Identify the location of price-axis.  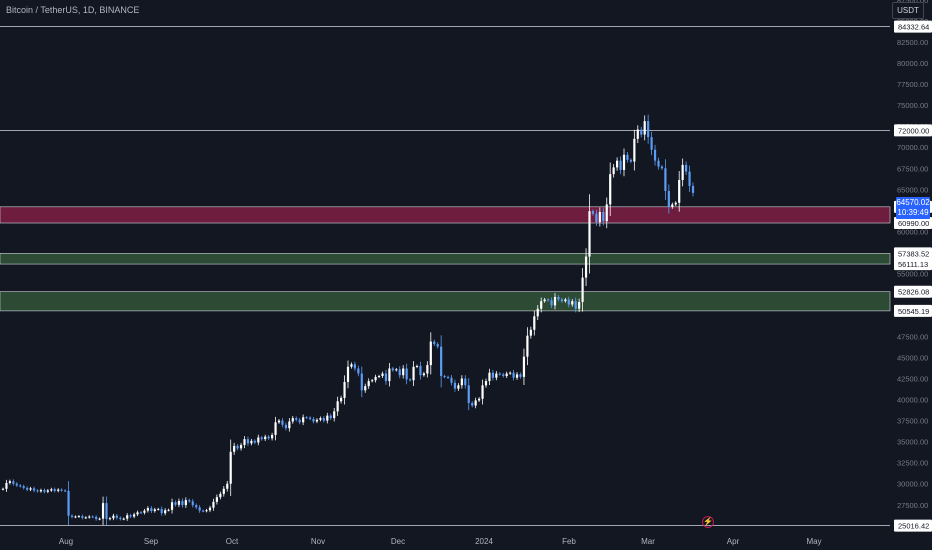
(911, 275).